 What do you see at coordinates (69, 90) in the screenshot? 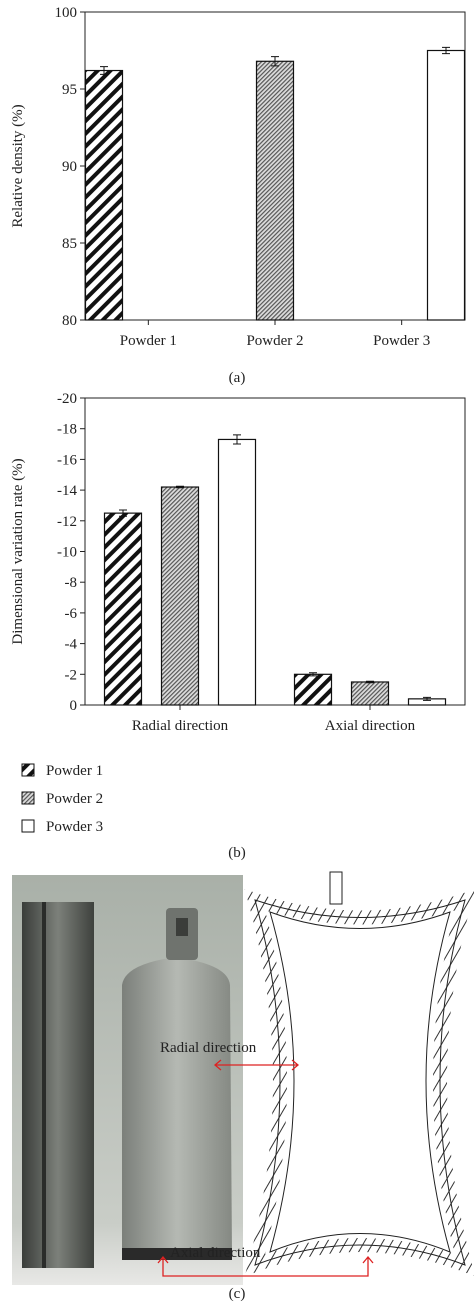
I see `y-tick-label: 95` at bounding box center [69, 90].